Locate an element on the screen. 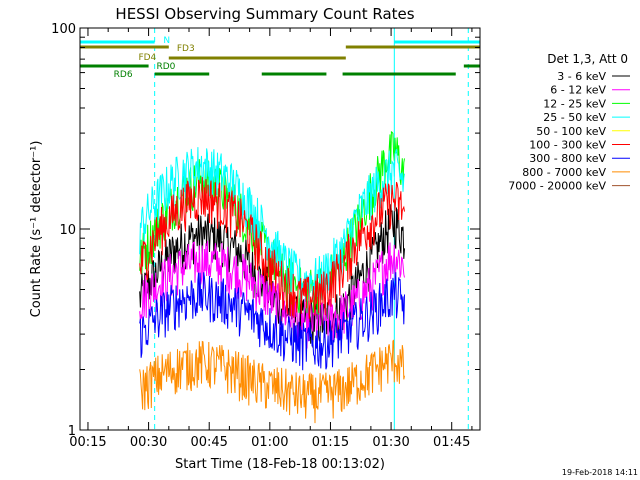  x-tick-label-0: 00:15 is located at coordinates (87, 442).